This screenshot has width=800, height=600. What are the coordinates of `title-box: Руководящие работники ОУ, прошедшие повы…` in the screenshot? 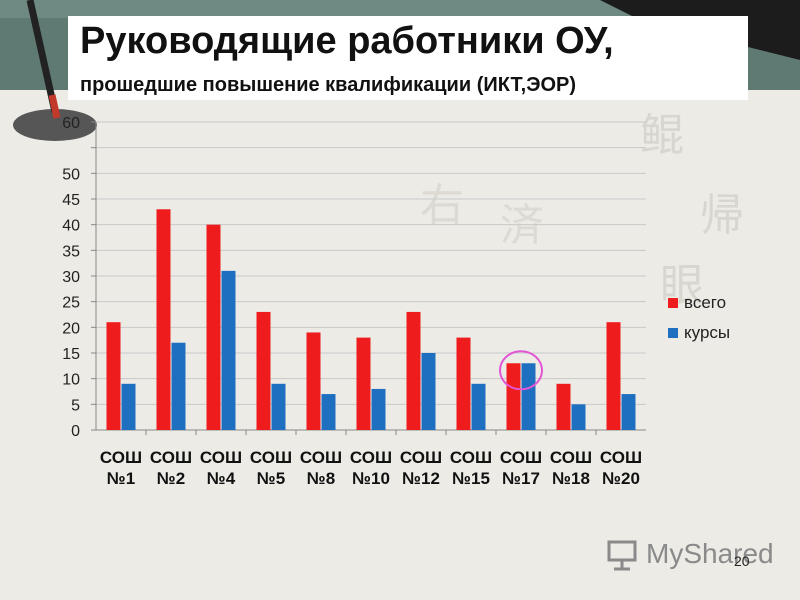 It's located at (408, 58).